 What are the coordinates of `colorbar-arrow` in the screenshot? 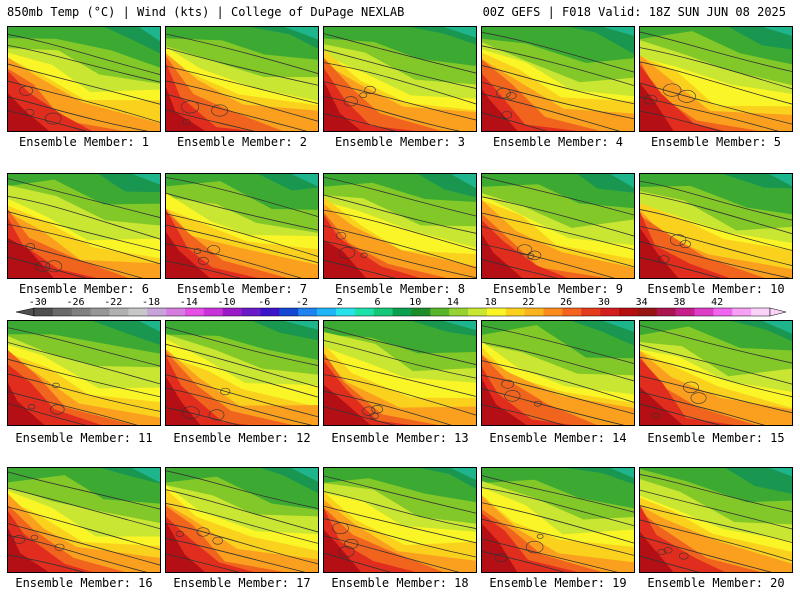 It's located at (778, 312).